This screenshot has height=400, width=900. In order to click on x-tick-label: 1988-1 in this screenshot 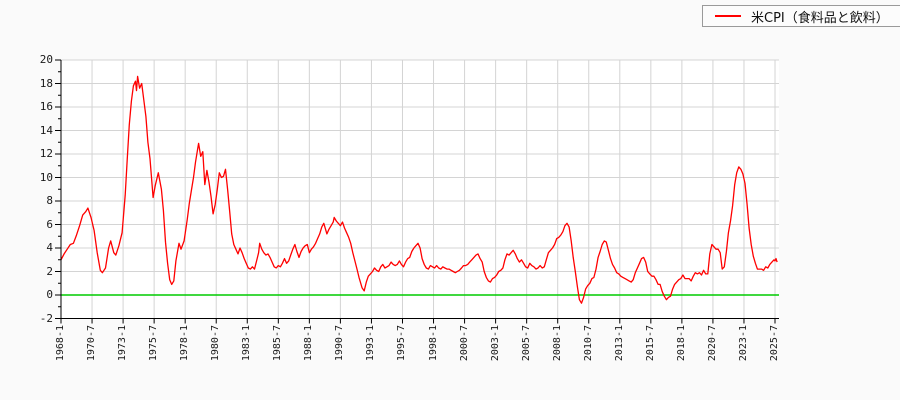, I will do `click(309, 342)`.